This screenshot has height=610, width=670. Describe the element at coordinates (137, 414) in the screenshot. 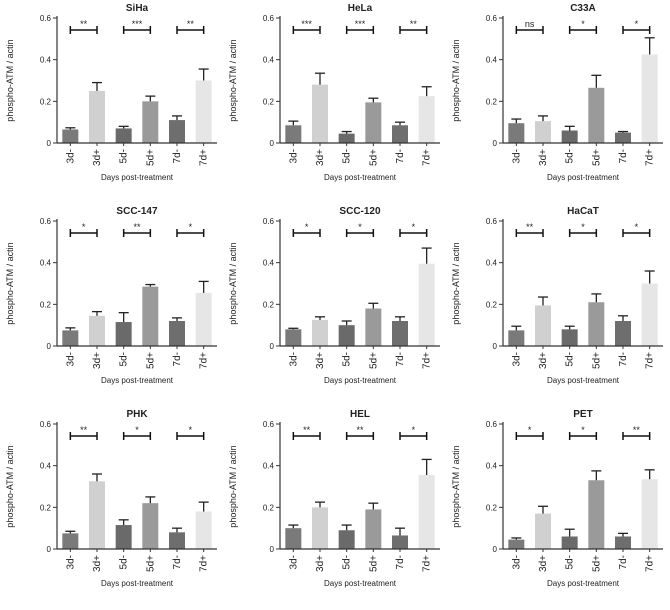

I see `chart-title: PHK` at that location.